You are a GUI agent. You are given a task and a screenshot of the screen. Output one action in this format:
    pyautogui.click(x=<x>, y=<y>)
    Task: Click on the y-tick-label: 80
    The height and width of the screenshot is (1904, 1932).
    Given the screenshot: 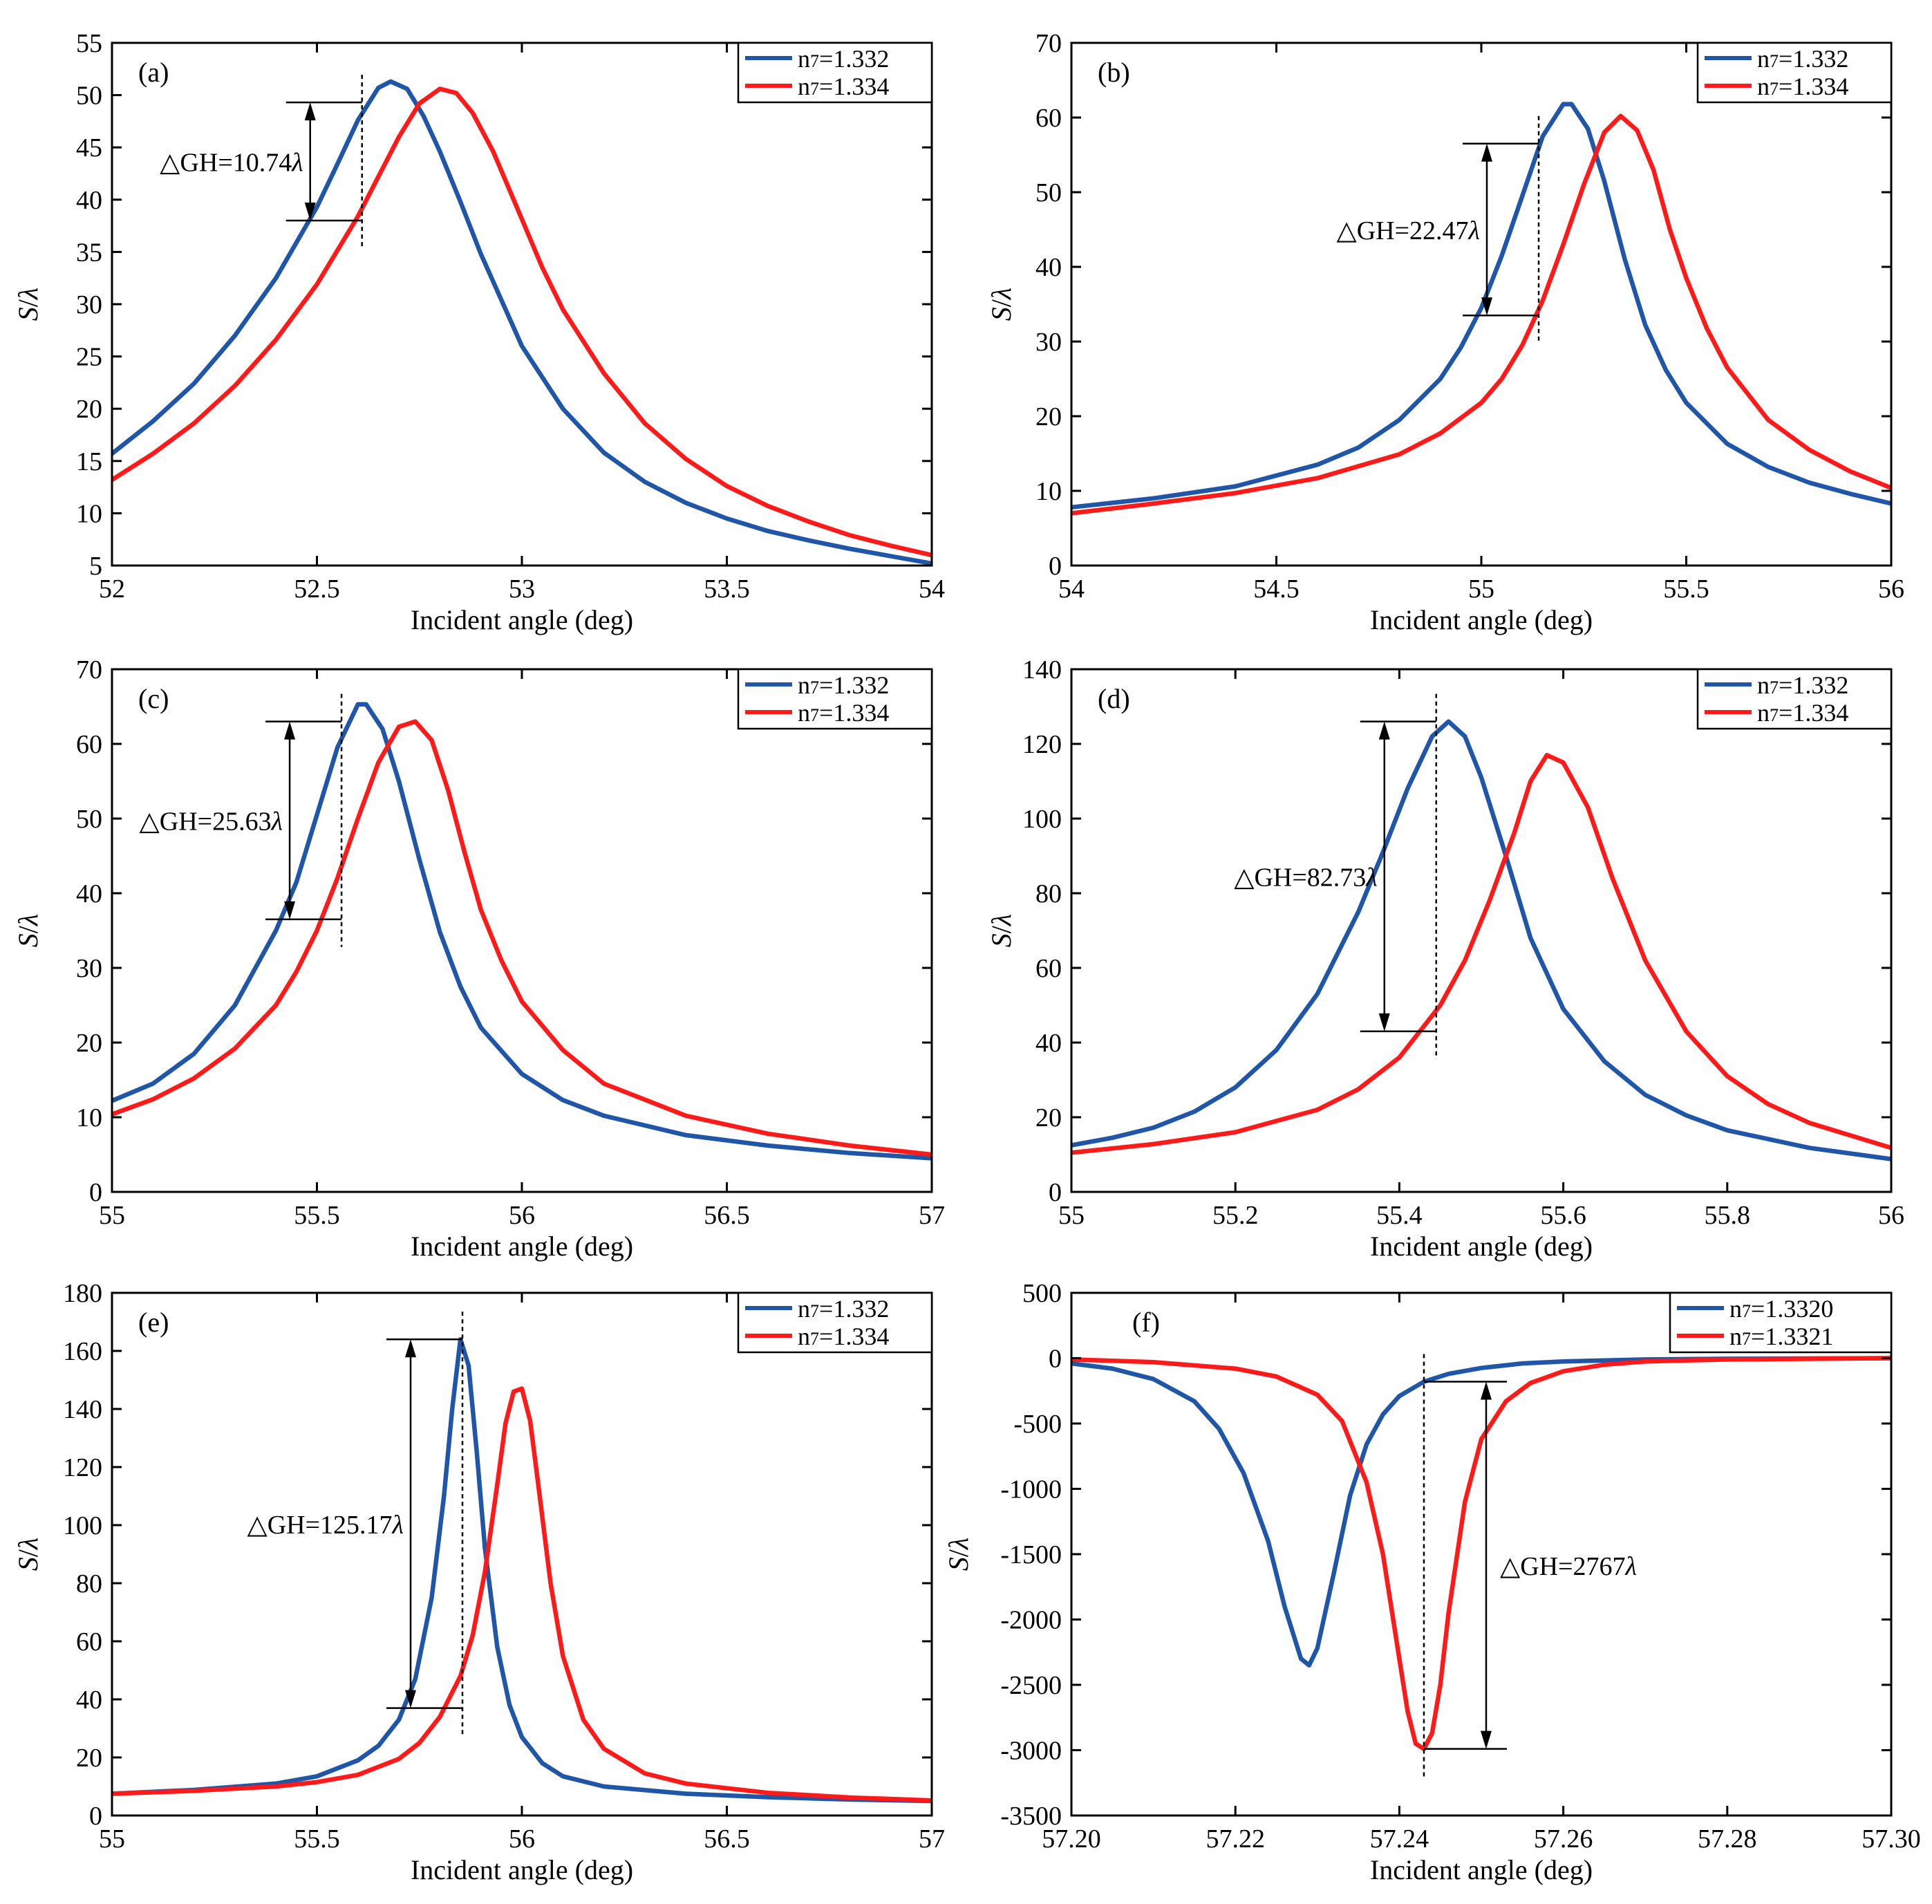 What is the action you would take?
    pyautogui.click(x=89, y=1583)
    